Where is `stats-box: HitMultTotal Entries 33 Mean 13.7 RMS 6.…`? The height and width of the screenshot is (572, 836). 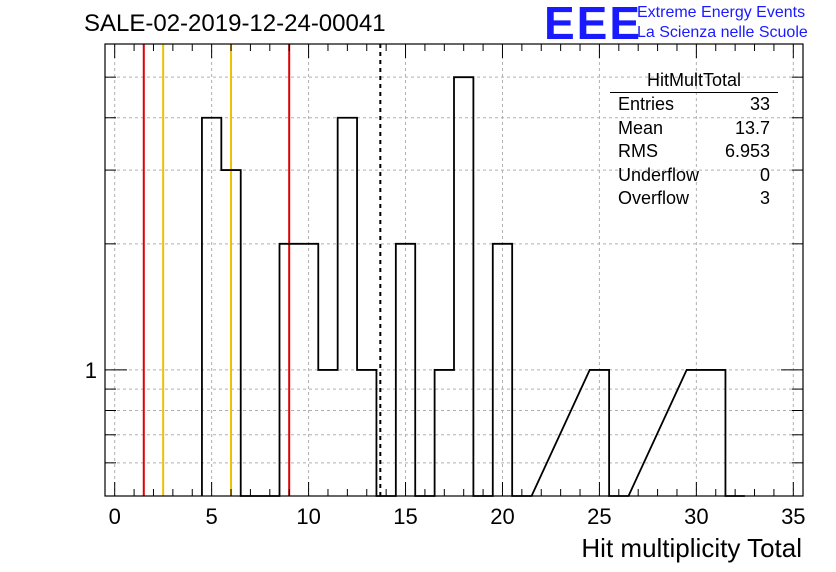
stats-box: HitMultTotal Entries 33 Mean 13.7 RMS 6.… is located at coordinates (694, 140).